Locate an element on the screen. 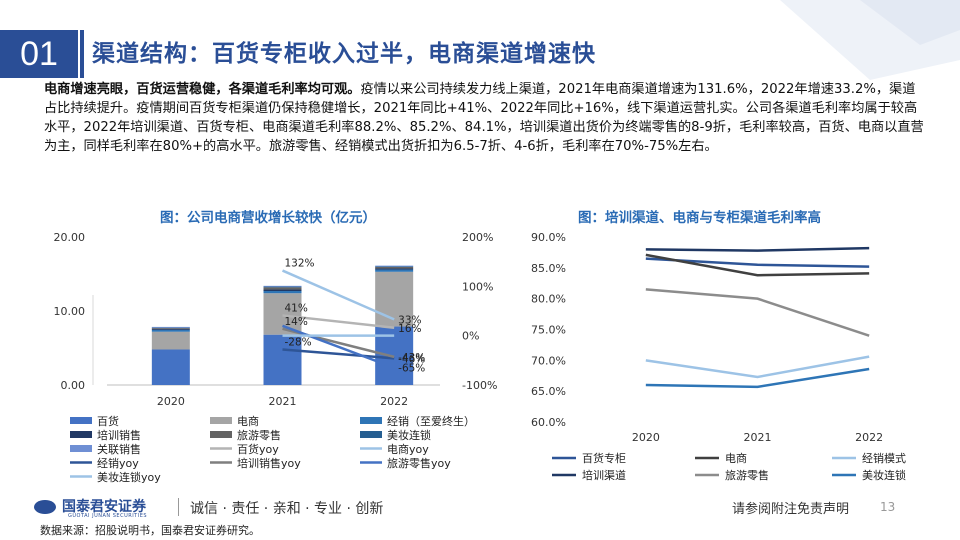 The image size is (960, 540). body-lead: 电商增速亮眼，百货运营稳健，各渠道毛利率均可观。 is located at coordinates (202, 89).